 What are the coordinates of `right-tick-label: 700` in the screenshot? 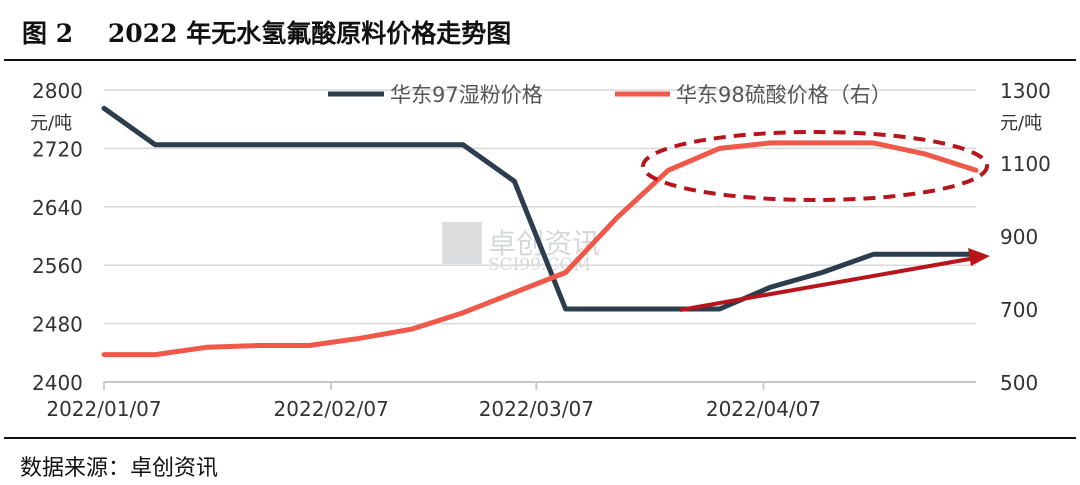 It's located at (1019, 310).